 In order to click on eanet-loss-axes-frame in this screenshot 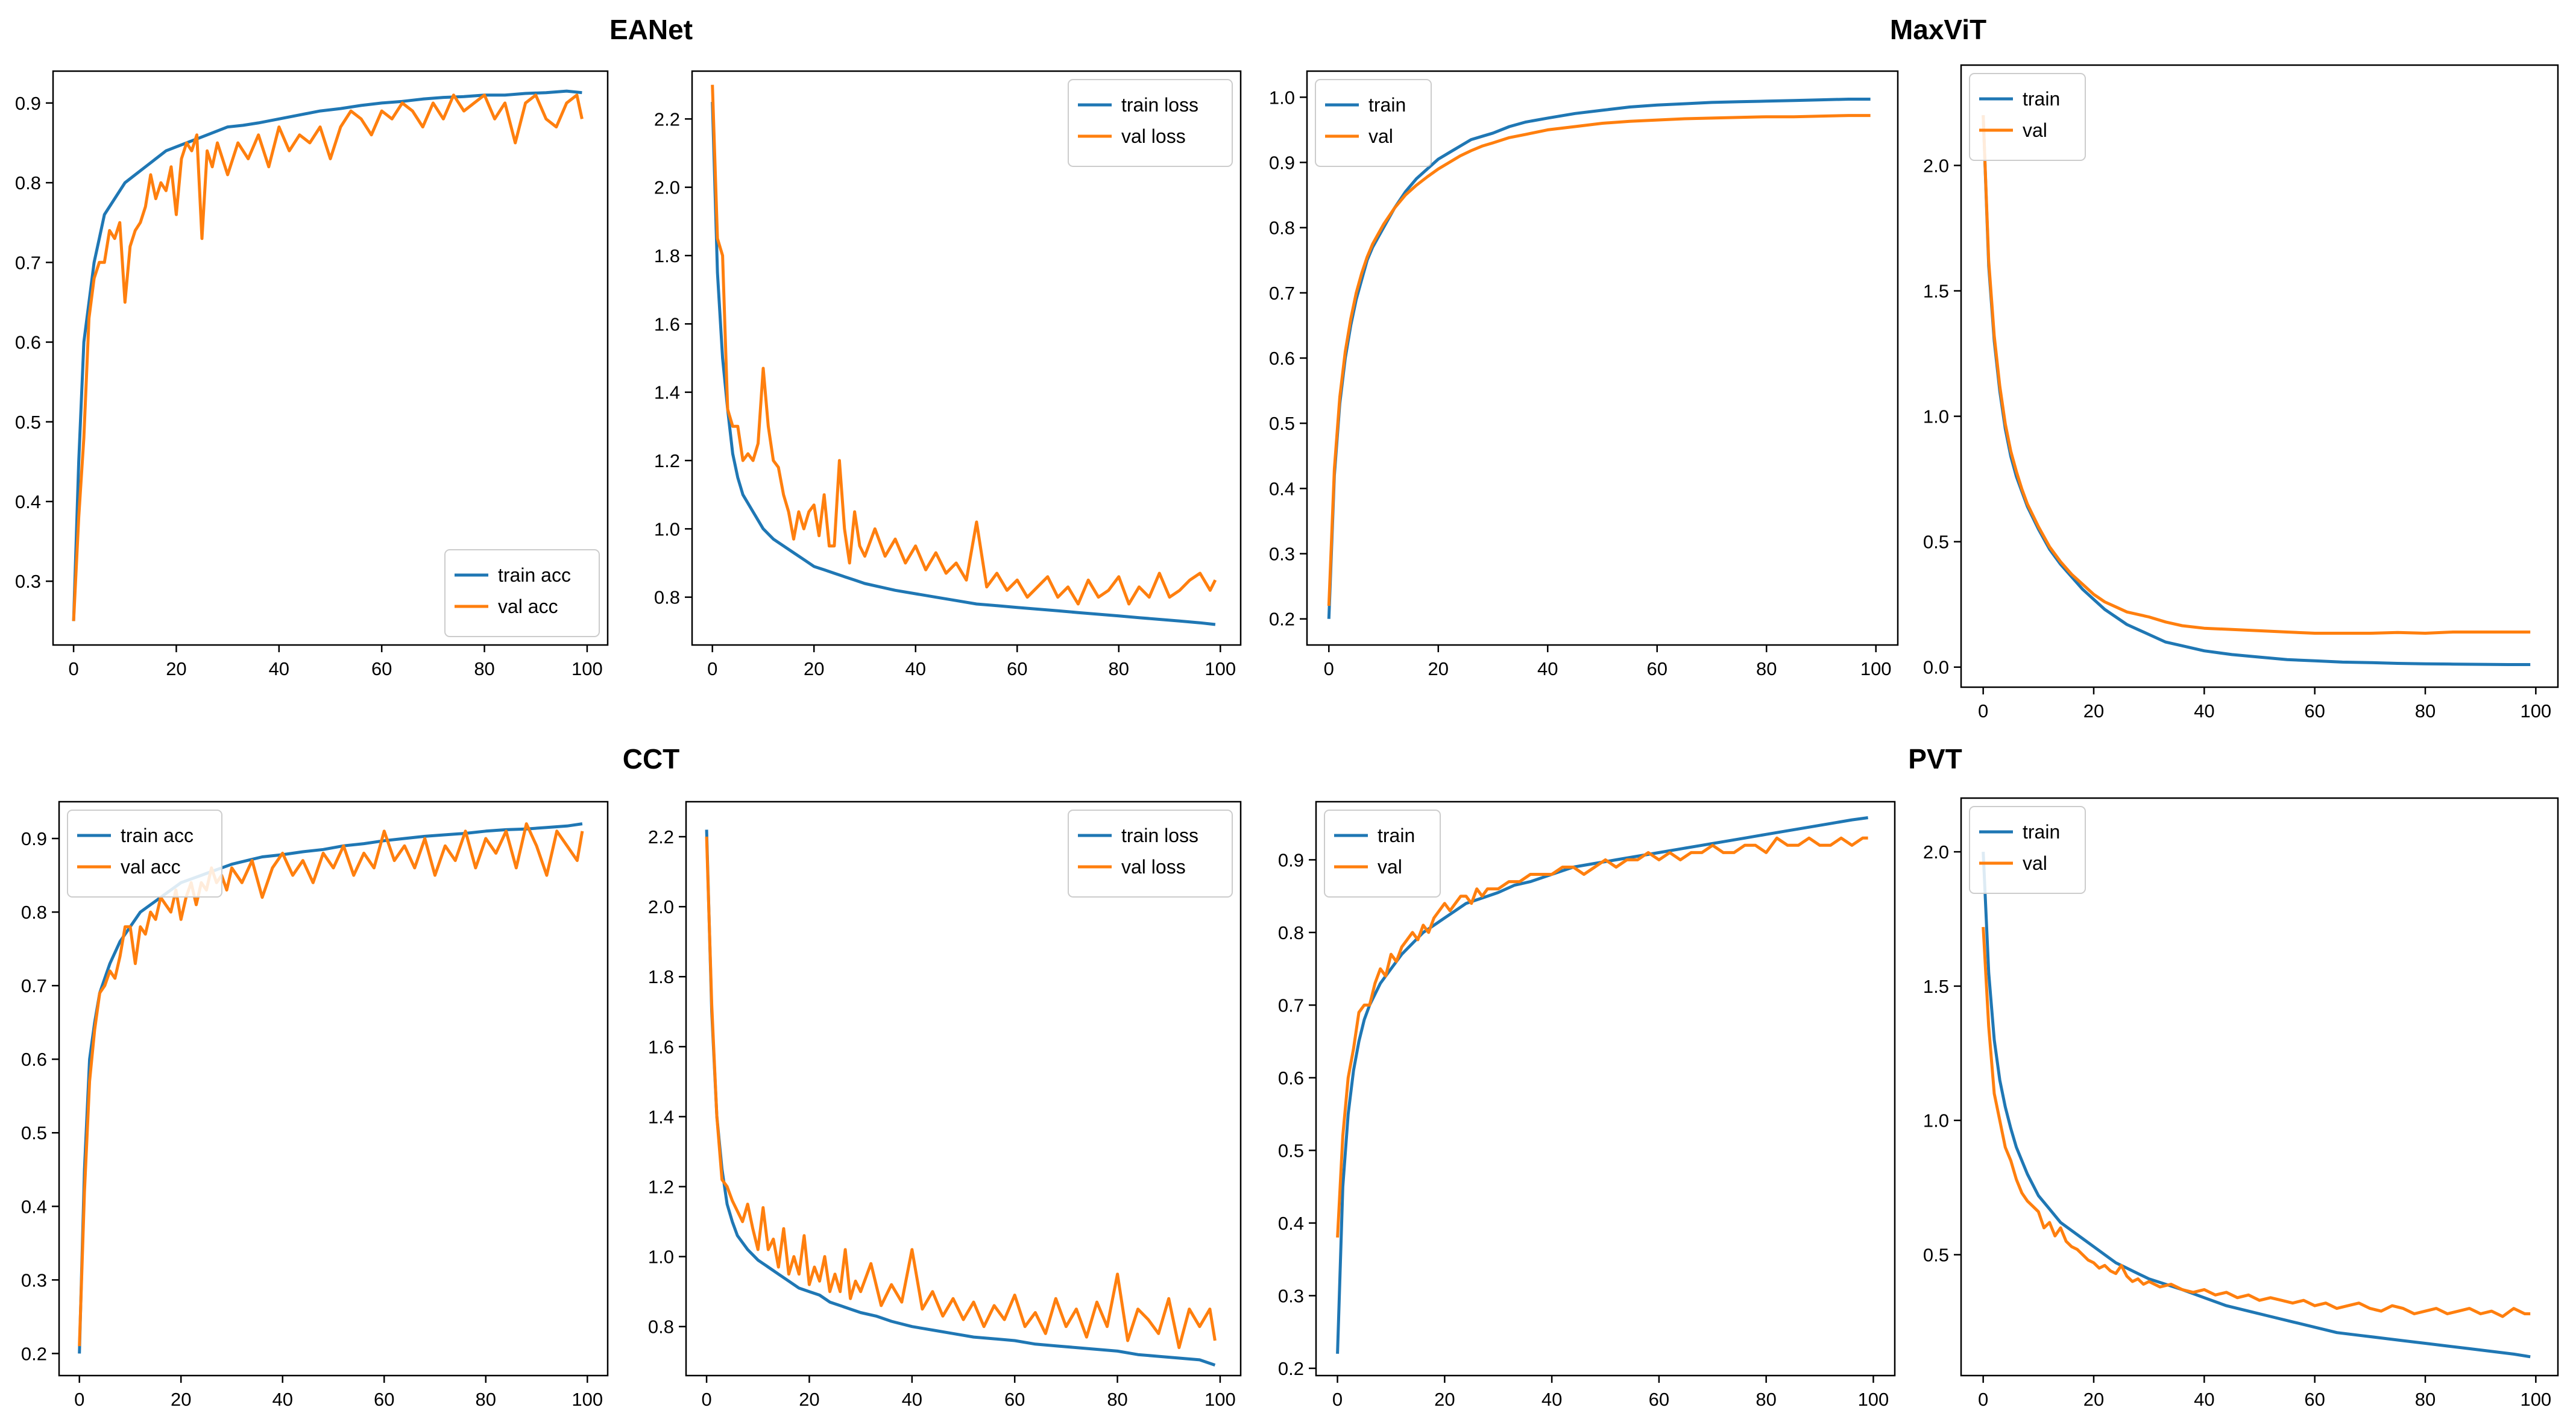, I will do `click(966, 358)`.